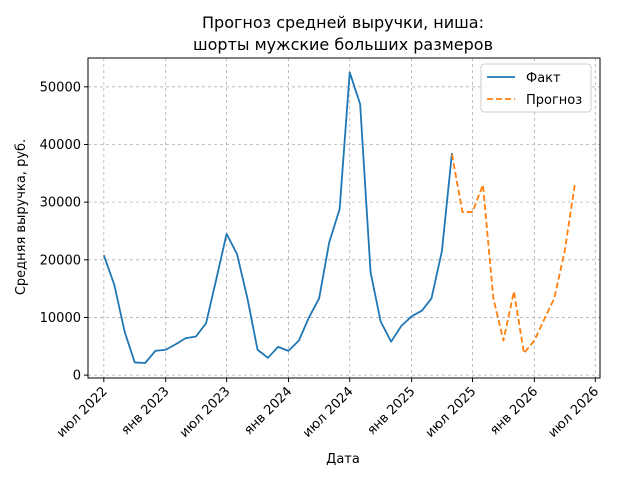 The image size is (640, 480). What do you see at coordinates (60, 203) in the screenshot?
I see `y-tick-label: 30000` at bounding box center [60, 203].